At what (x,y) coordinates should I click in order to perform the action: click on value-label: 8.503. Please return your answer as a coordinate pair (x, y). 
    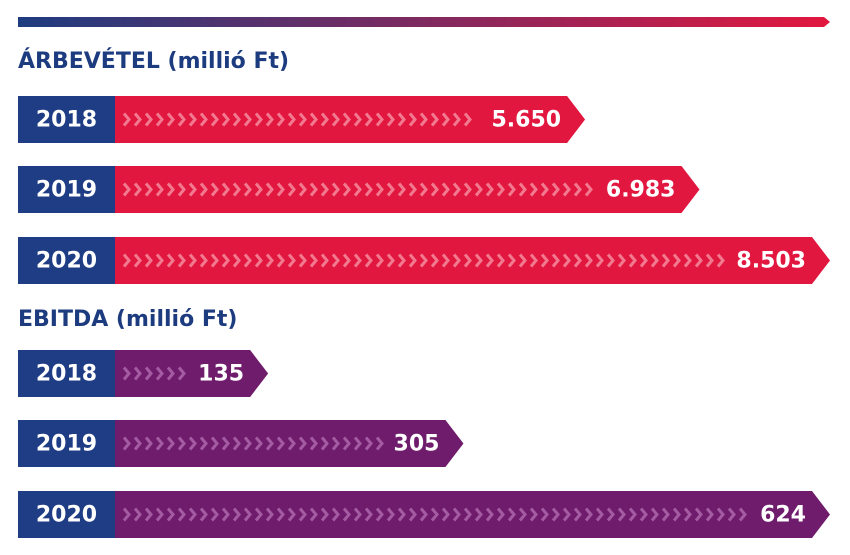
    Looking at the image, I should click on (771, 261).